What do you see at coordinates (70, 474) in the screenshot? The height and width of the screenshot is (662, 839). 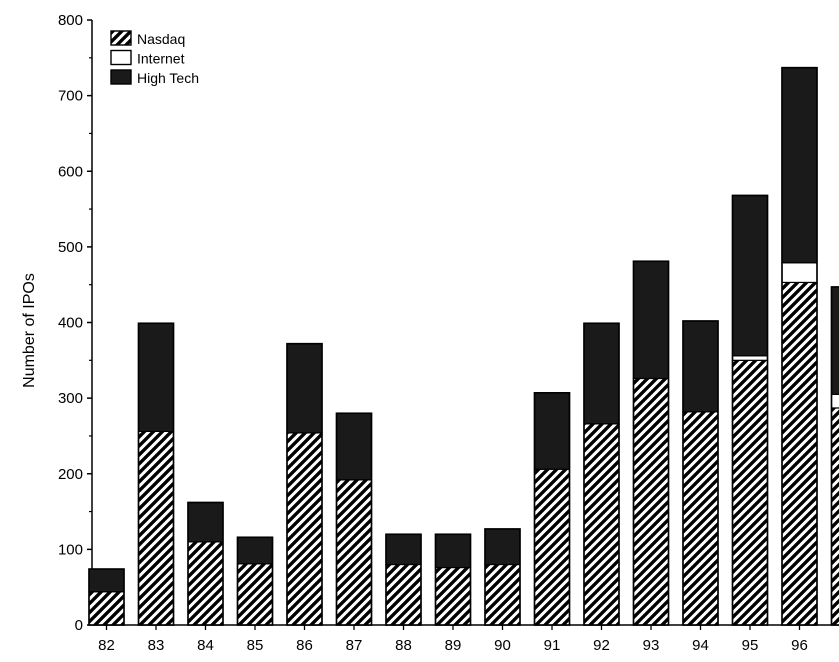 I see `y-tick-label: 200` at bounding box center [70, 474].